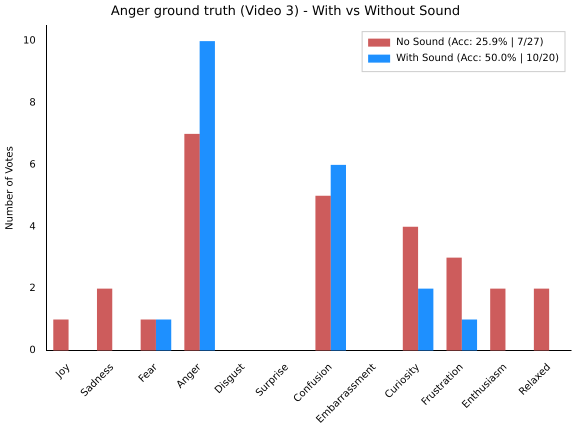 This screenshot has height=429, width=577. I want to click on y-tick-label: 0, so click(32, 350).